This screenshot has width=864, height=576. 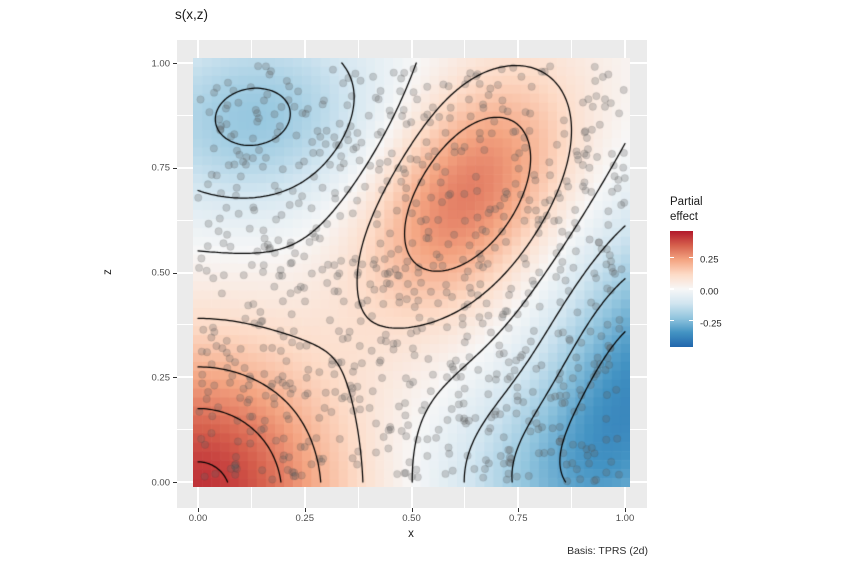 I want to click on legend-colorbar, so click(x=681, y=289).